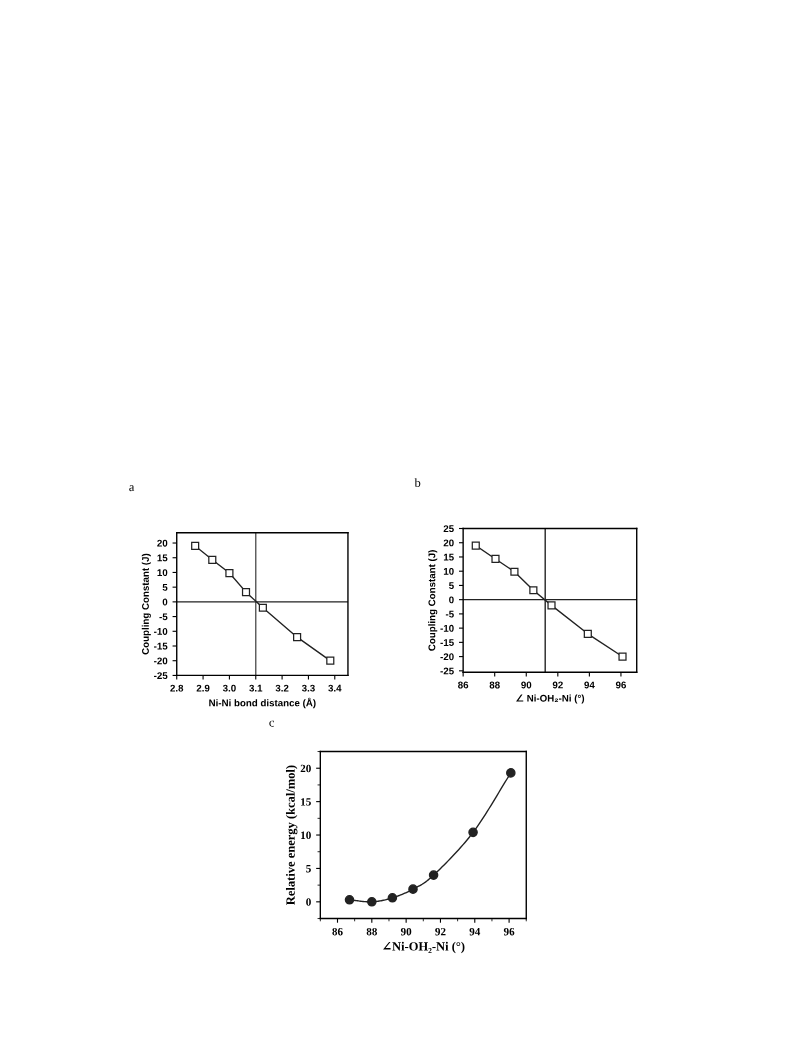 The image size is (789, 1057). What do you see at coordinates (417, 482) in the screenshot?
I see `chart-title: b` at bounding box center [417, 482].